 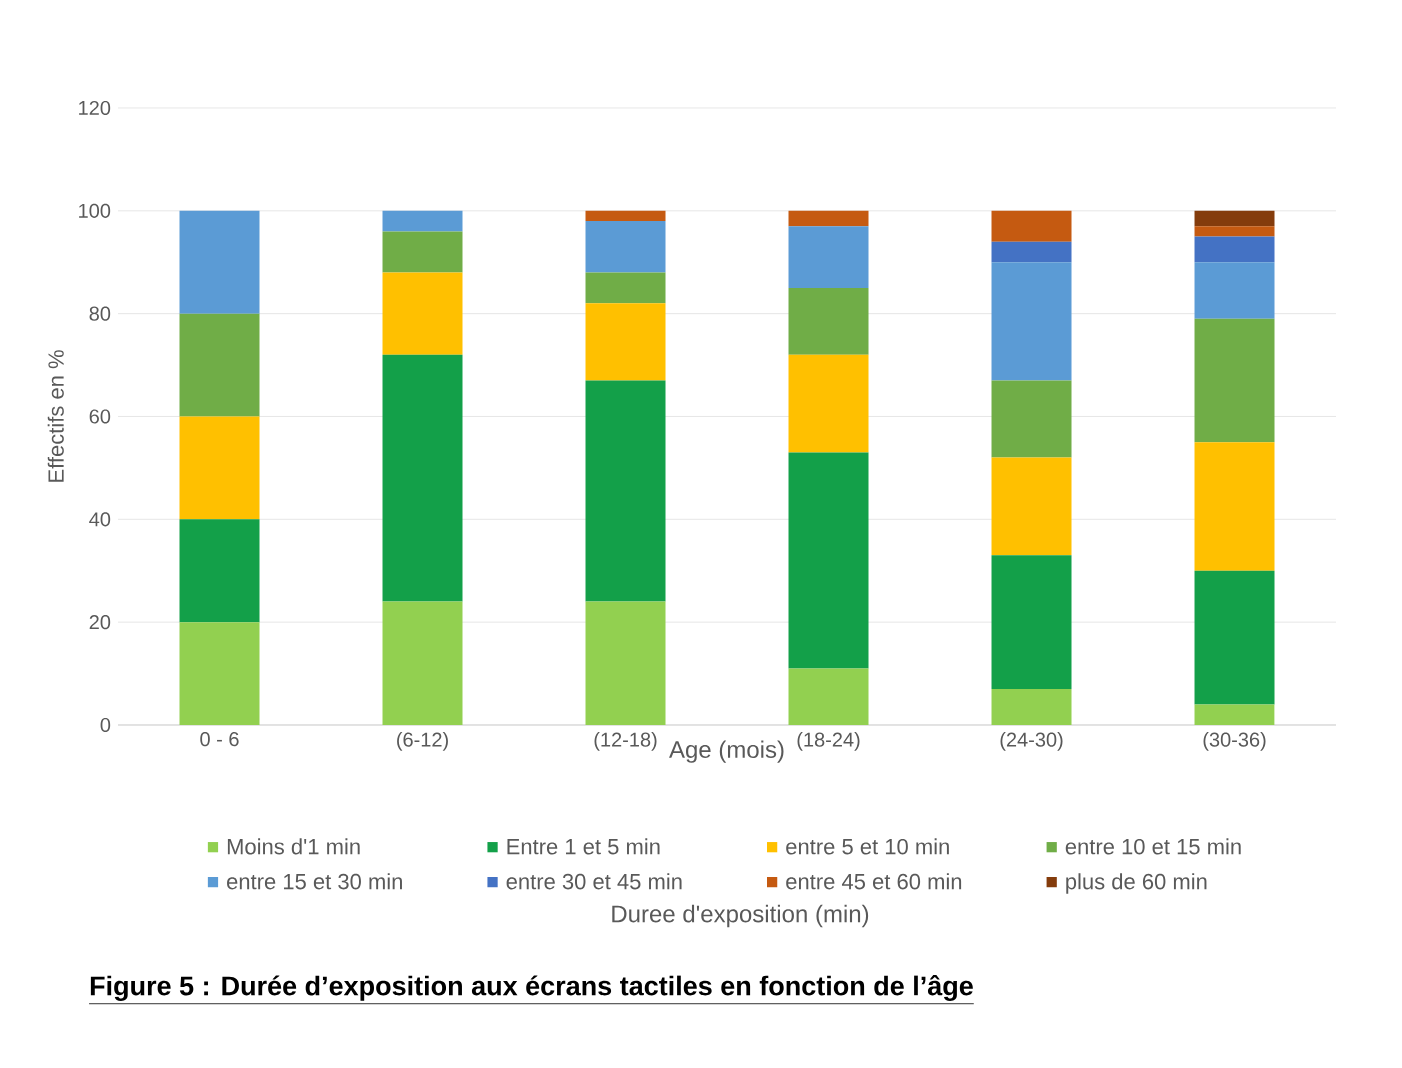 What do you see at coordinates (1031, 741) in the screenshot?
I see `x-tick-label: (24-30)` at bounding box center [1031, 741].